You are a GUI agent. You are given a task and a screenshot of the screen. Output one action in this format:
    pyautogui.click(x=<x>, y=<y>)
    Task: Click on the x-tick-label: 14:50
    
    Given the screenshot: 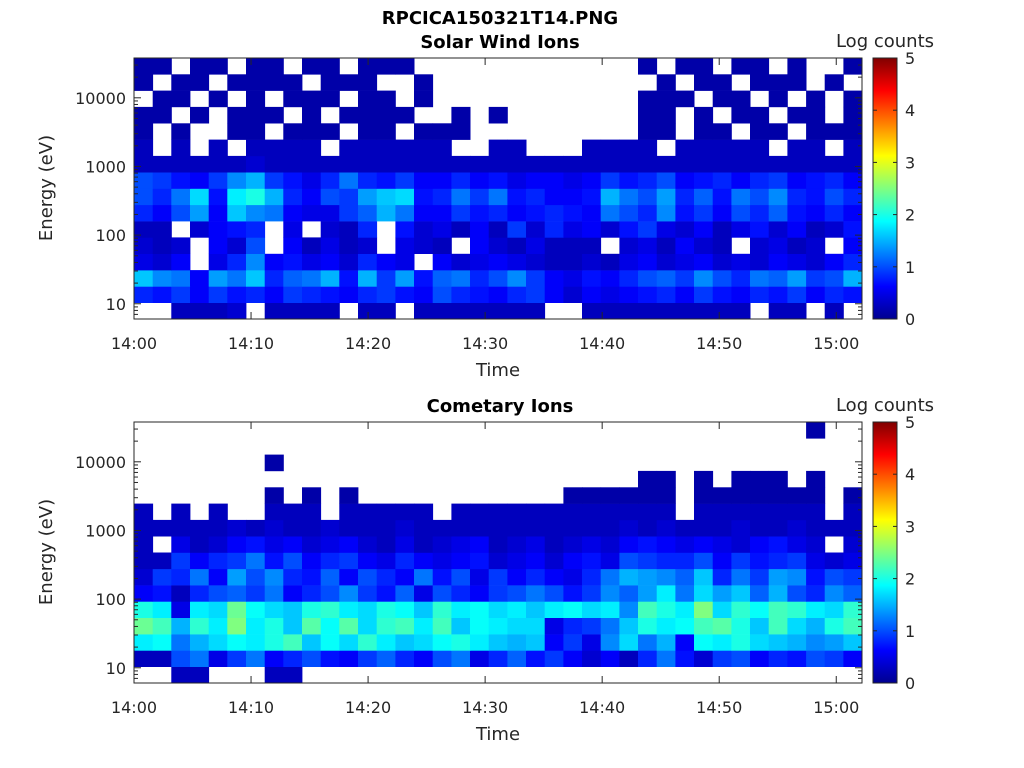 What is the action you would take?
    pyautogui.click(x=719, y=707)
    